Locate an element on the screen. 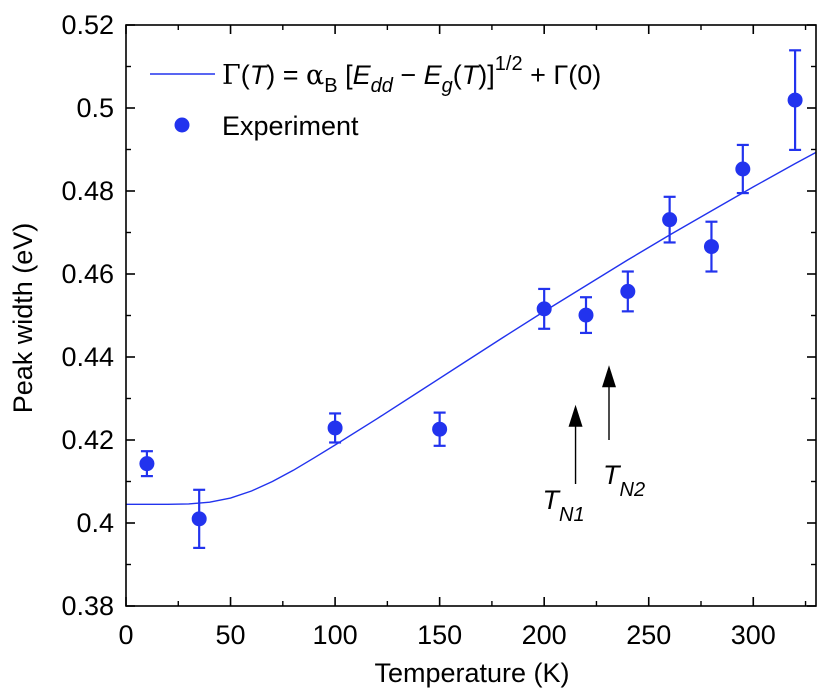  y-axis-title: Peak width (eV) is located at coordinates (23, 318).